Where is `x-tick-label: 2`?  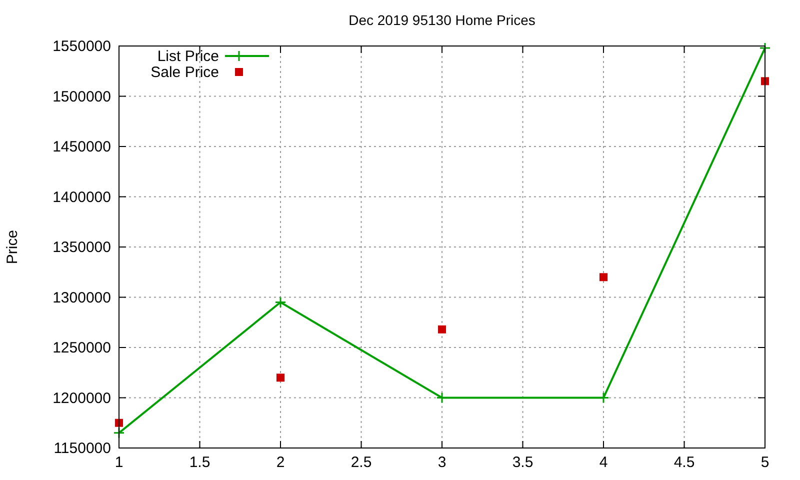 x-tick-label: 2 is located at coordinates (280, 462).